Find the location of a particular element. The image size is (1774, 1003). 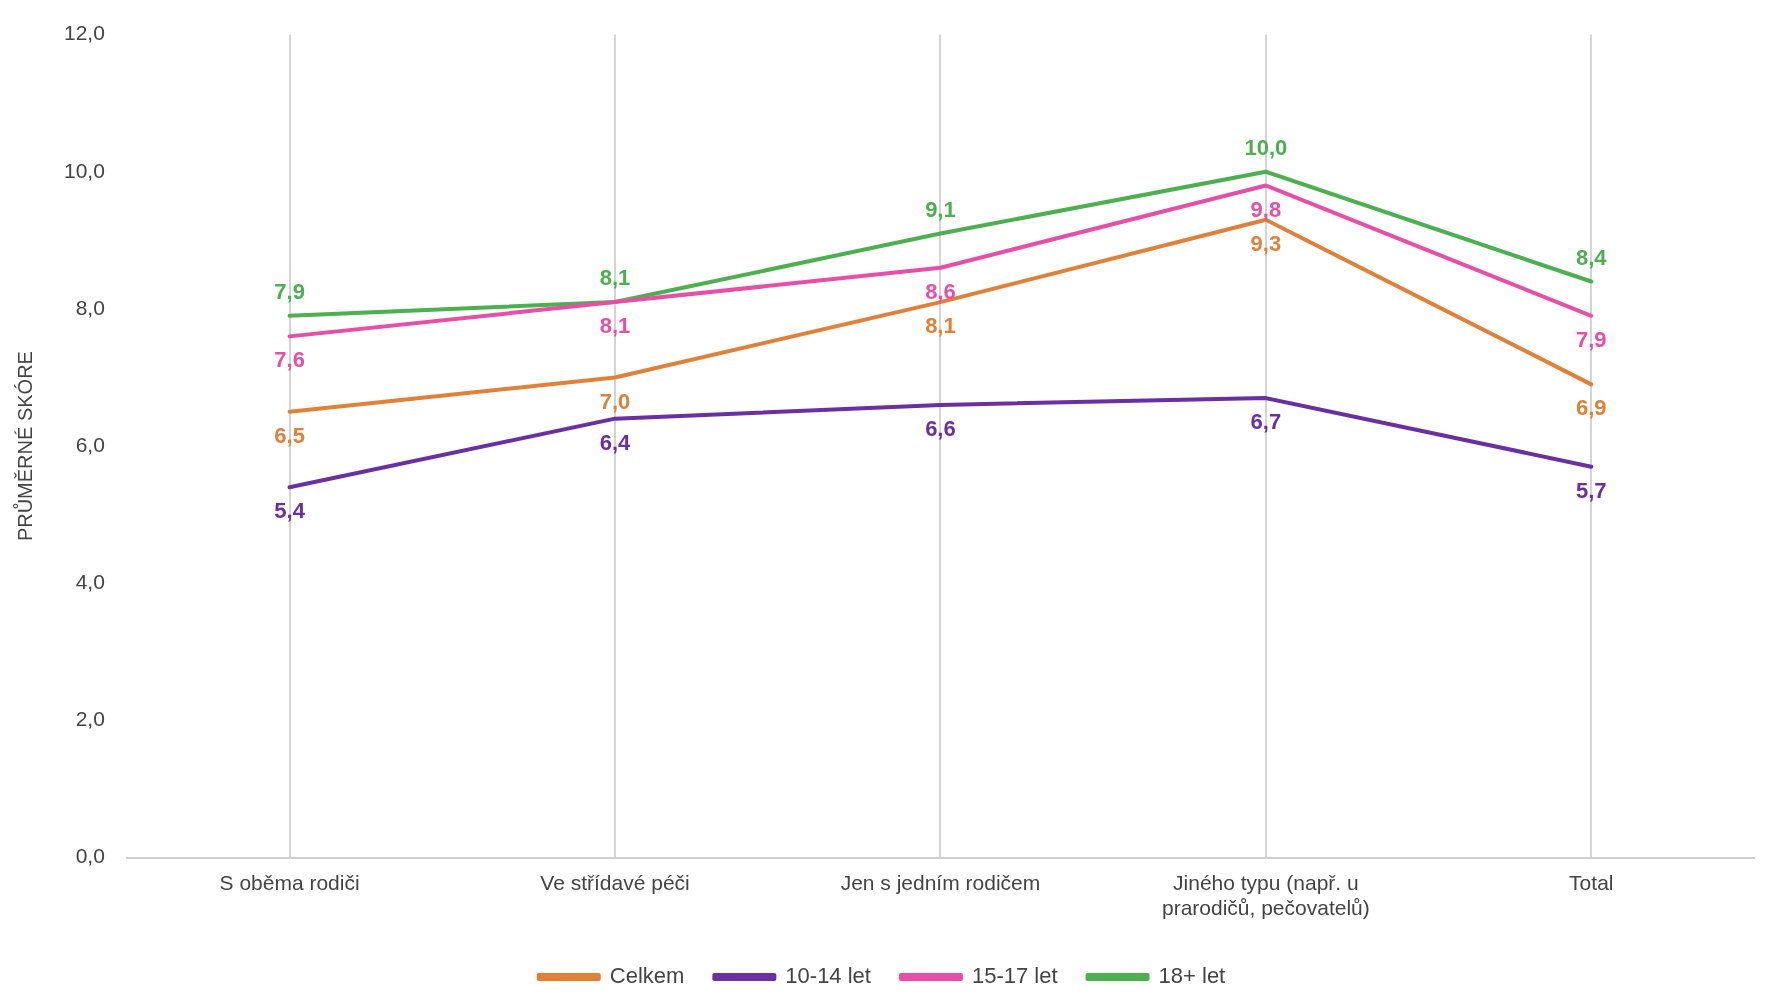

y-tick-label: 2,0 is located at coordinates (90, 719).